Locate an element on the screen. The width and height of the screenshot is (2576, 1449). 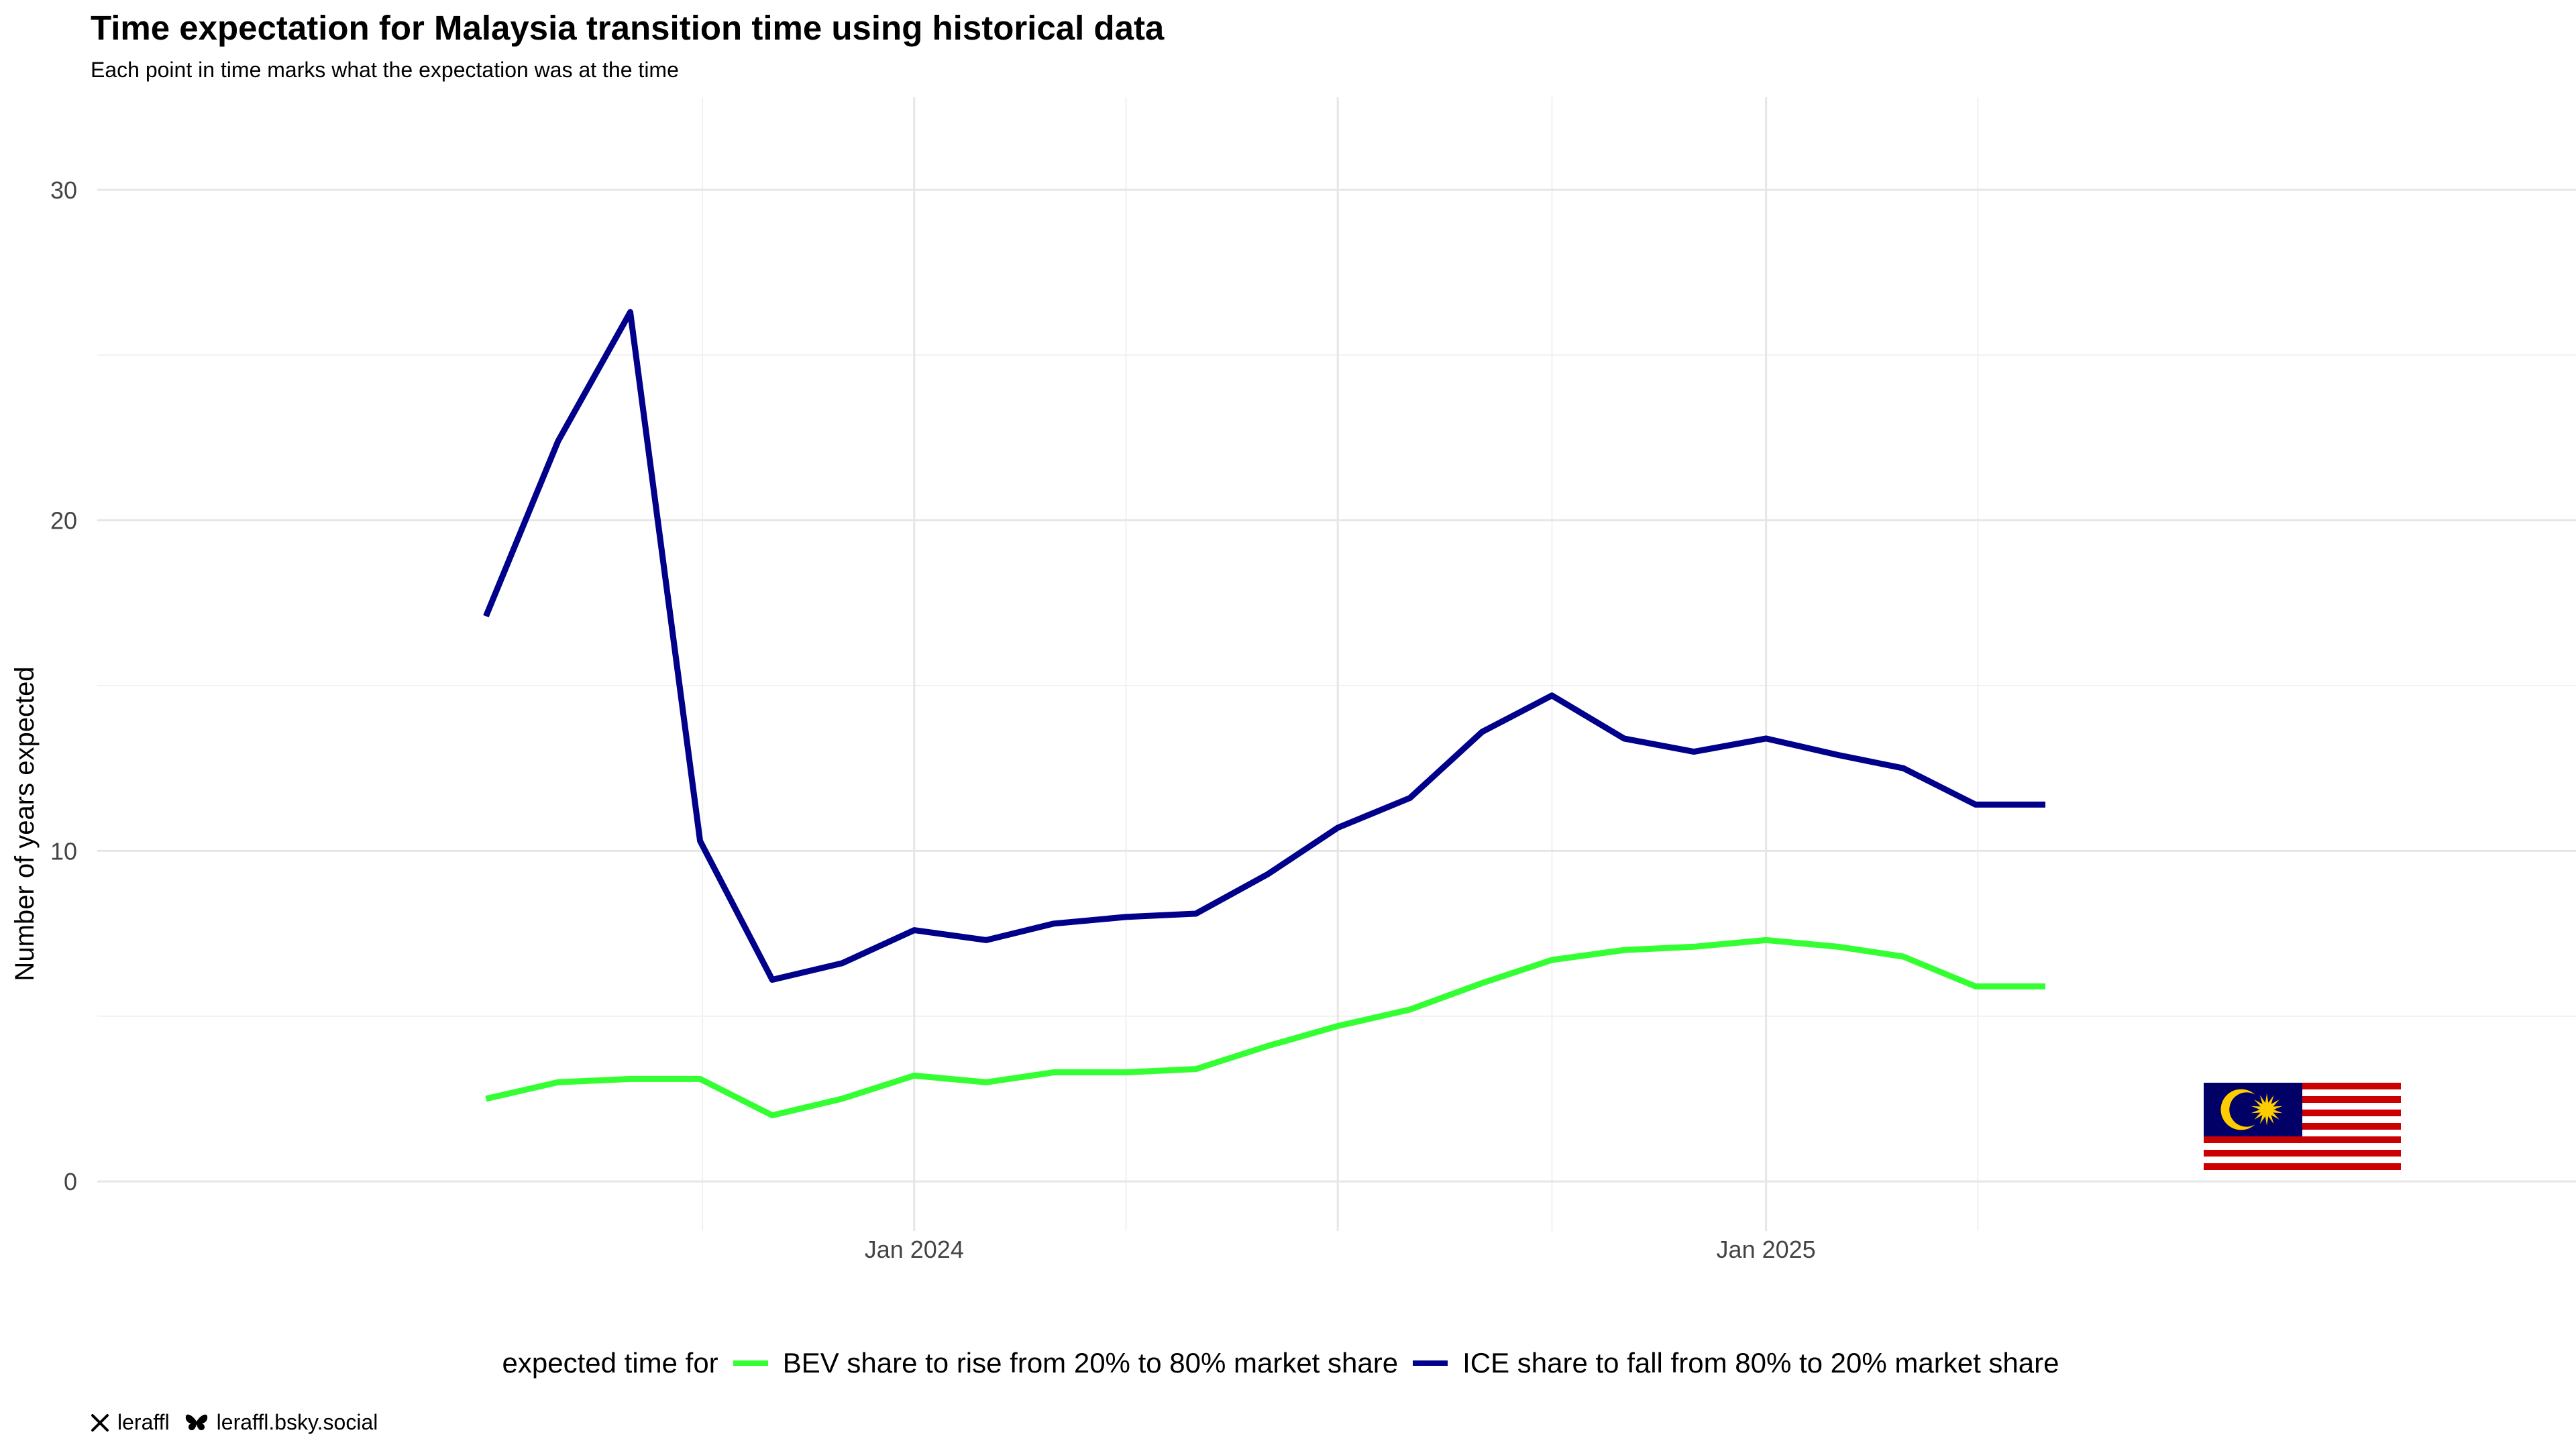
crescent-cutout is located at coordinates (2246, 1109).